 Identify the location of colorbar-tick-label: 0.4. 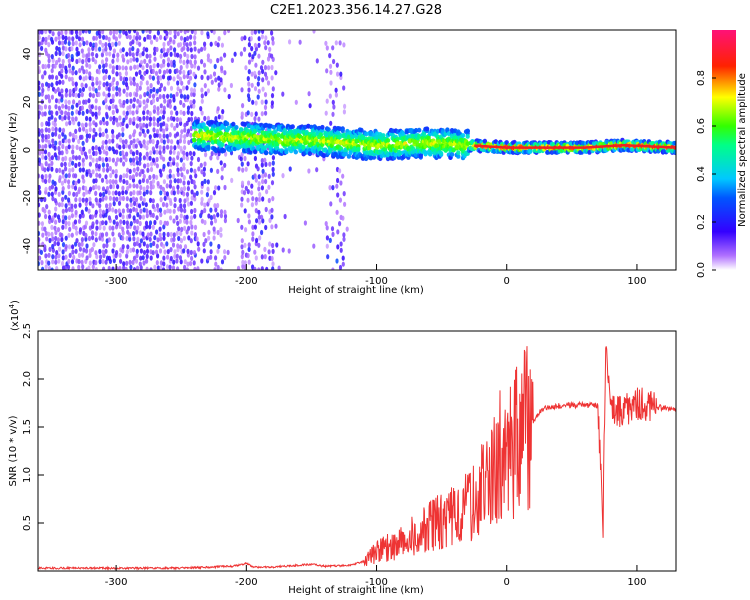
(701, 174).